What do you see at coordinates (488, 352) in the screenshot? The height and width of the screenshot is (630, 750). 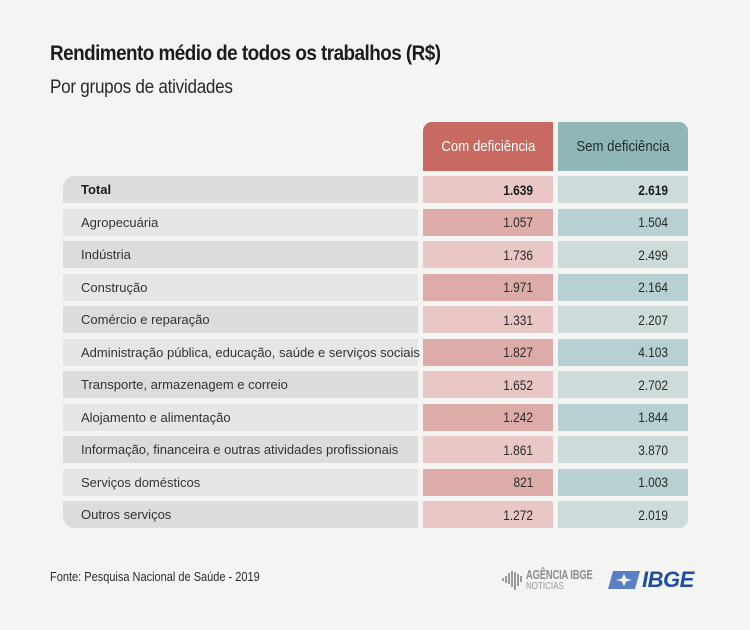 I see `value-com-deficiencia: 1.827` at bounding box center [488, 352].